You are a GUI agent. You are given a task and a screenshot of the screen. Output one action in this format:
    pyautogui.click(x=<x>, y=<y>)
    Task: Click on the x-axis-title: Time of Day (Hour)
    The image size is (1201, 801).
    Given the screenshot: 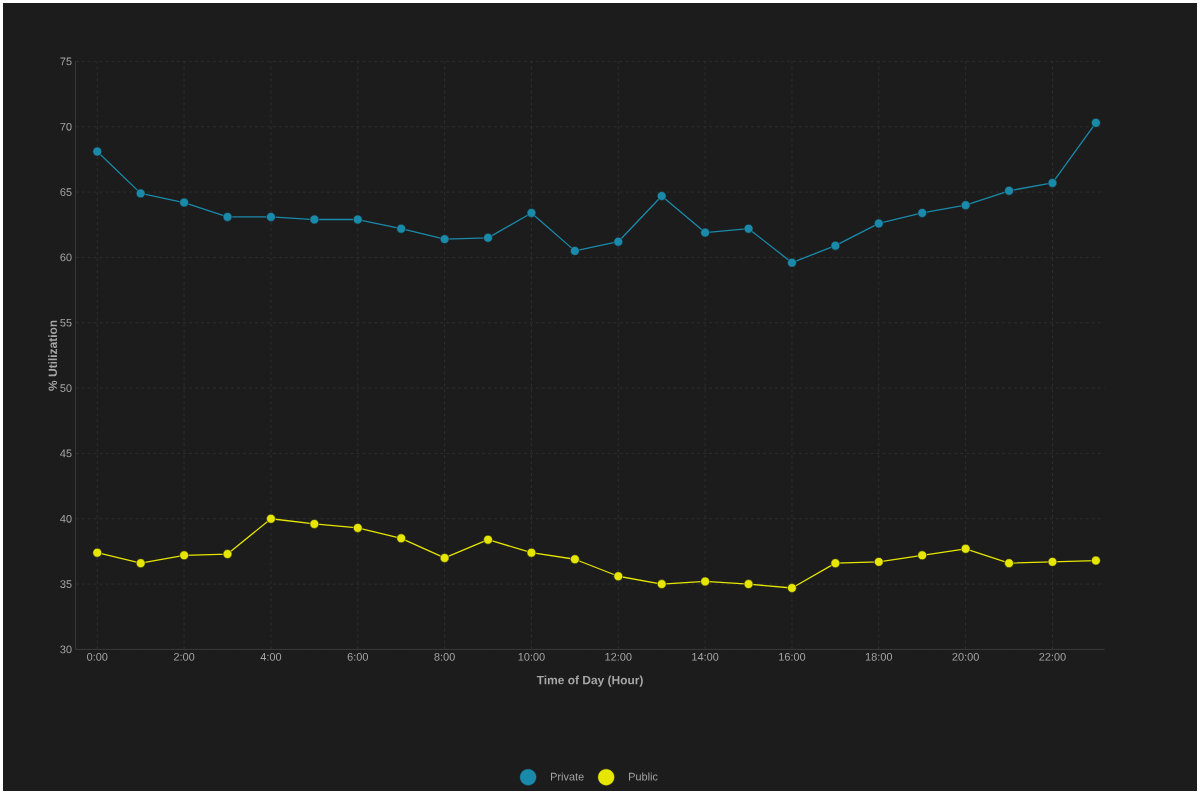 What is the action you would take?
    pyautogui.click(x=589, y=681)
    